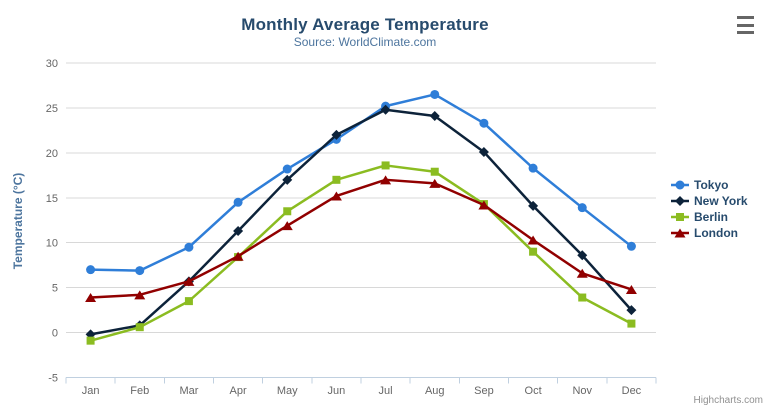  Describe the element at coordinates (238, 391) in the screenshot. I see `x-axis-label: Apr` at that location.